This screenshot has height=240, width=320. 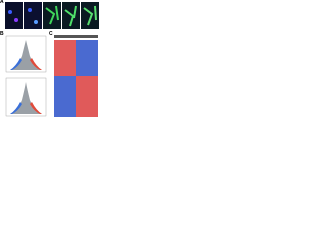 What do you see at coordinates (26, 76) in the screenshot?
I see `volcano-plots` at bounding box center [26, 76].